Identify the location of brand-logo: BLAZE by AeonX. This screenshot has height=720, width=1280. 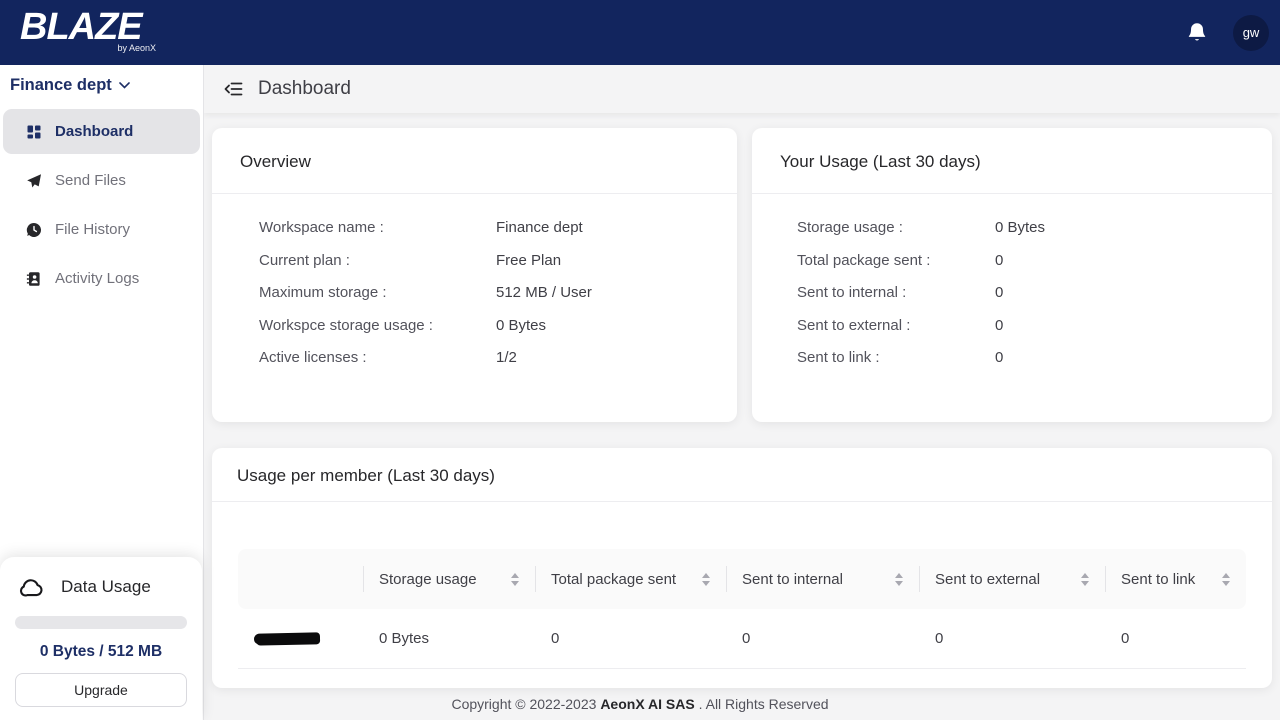
(90, 30).